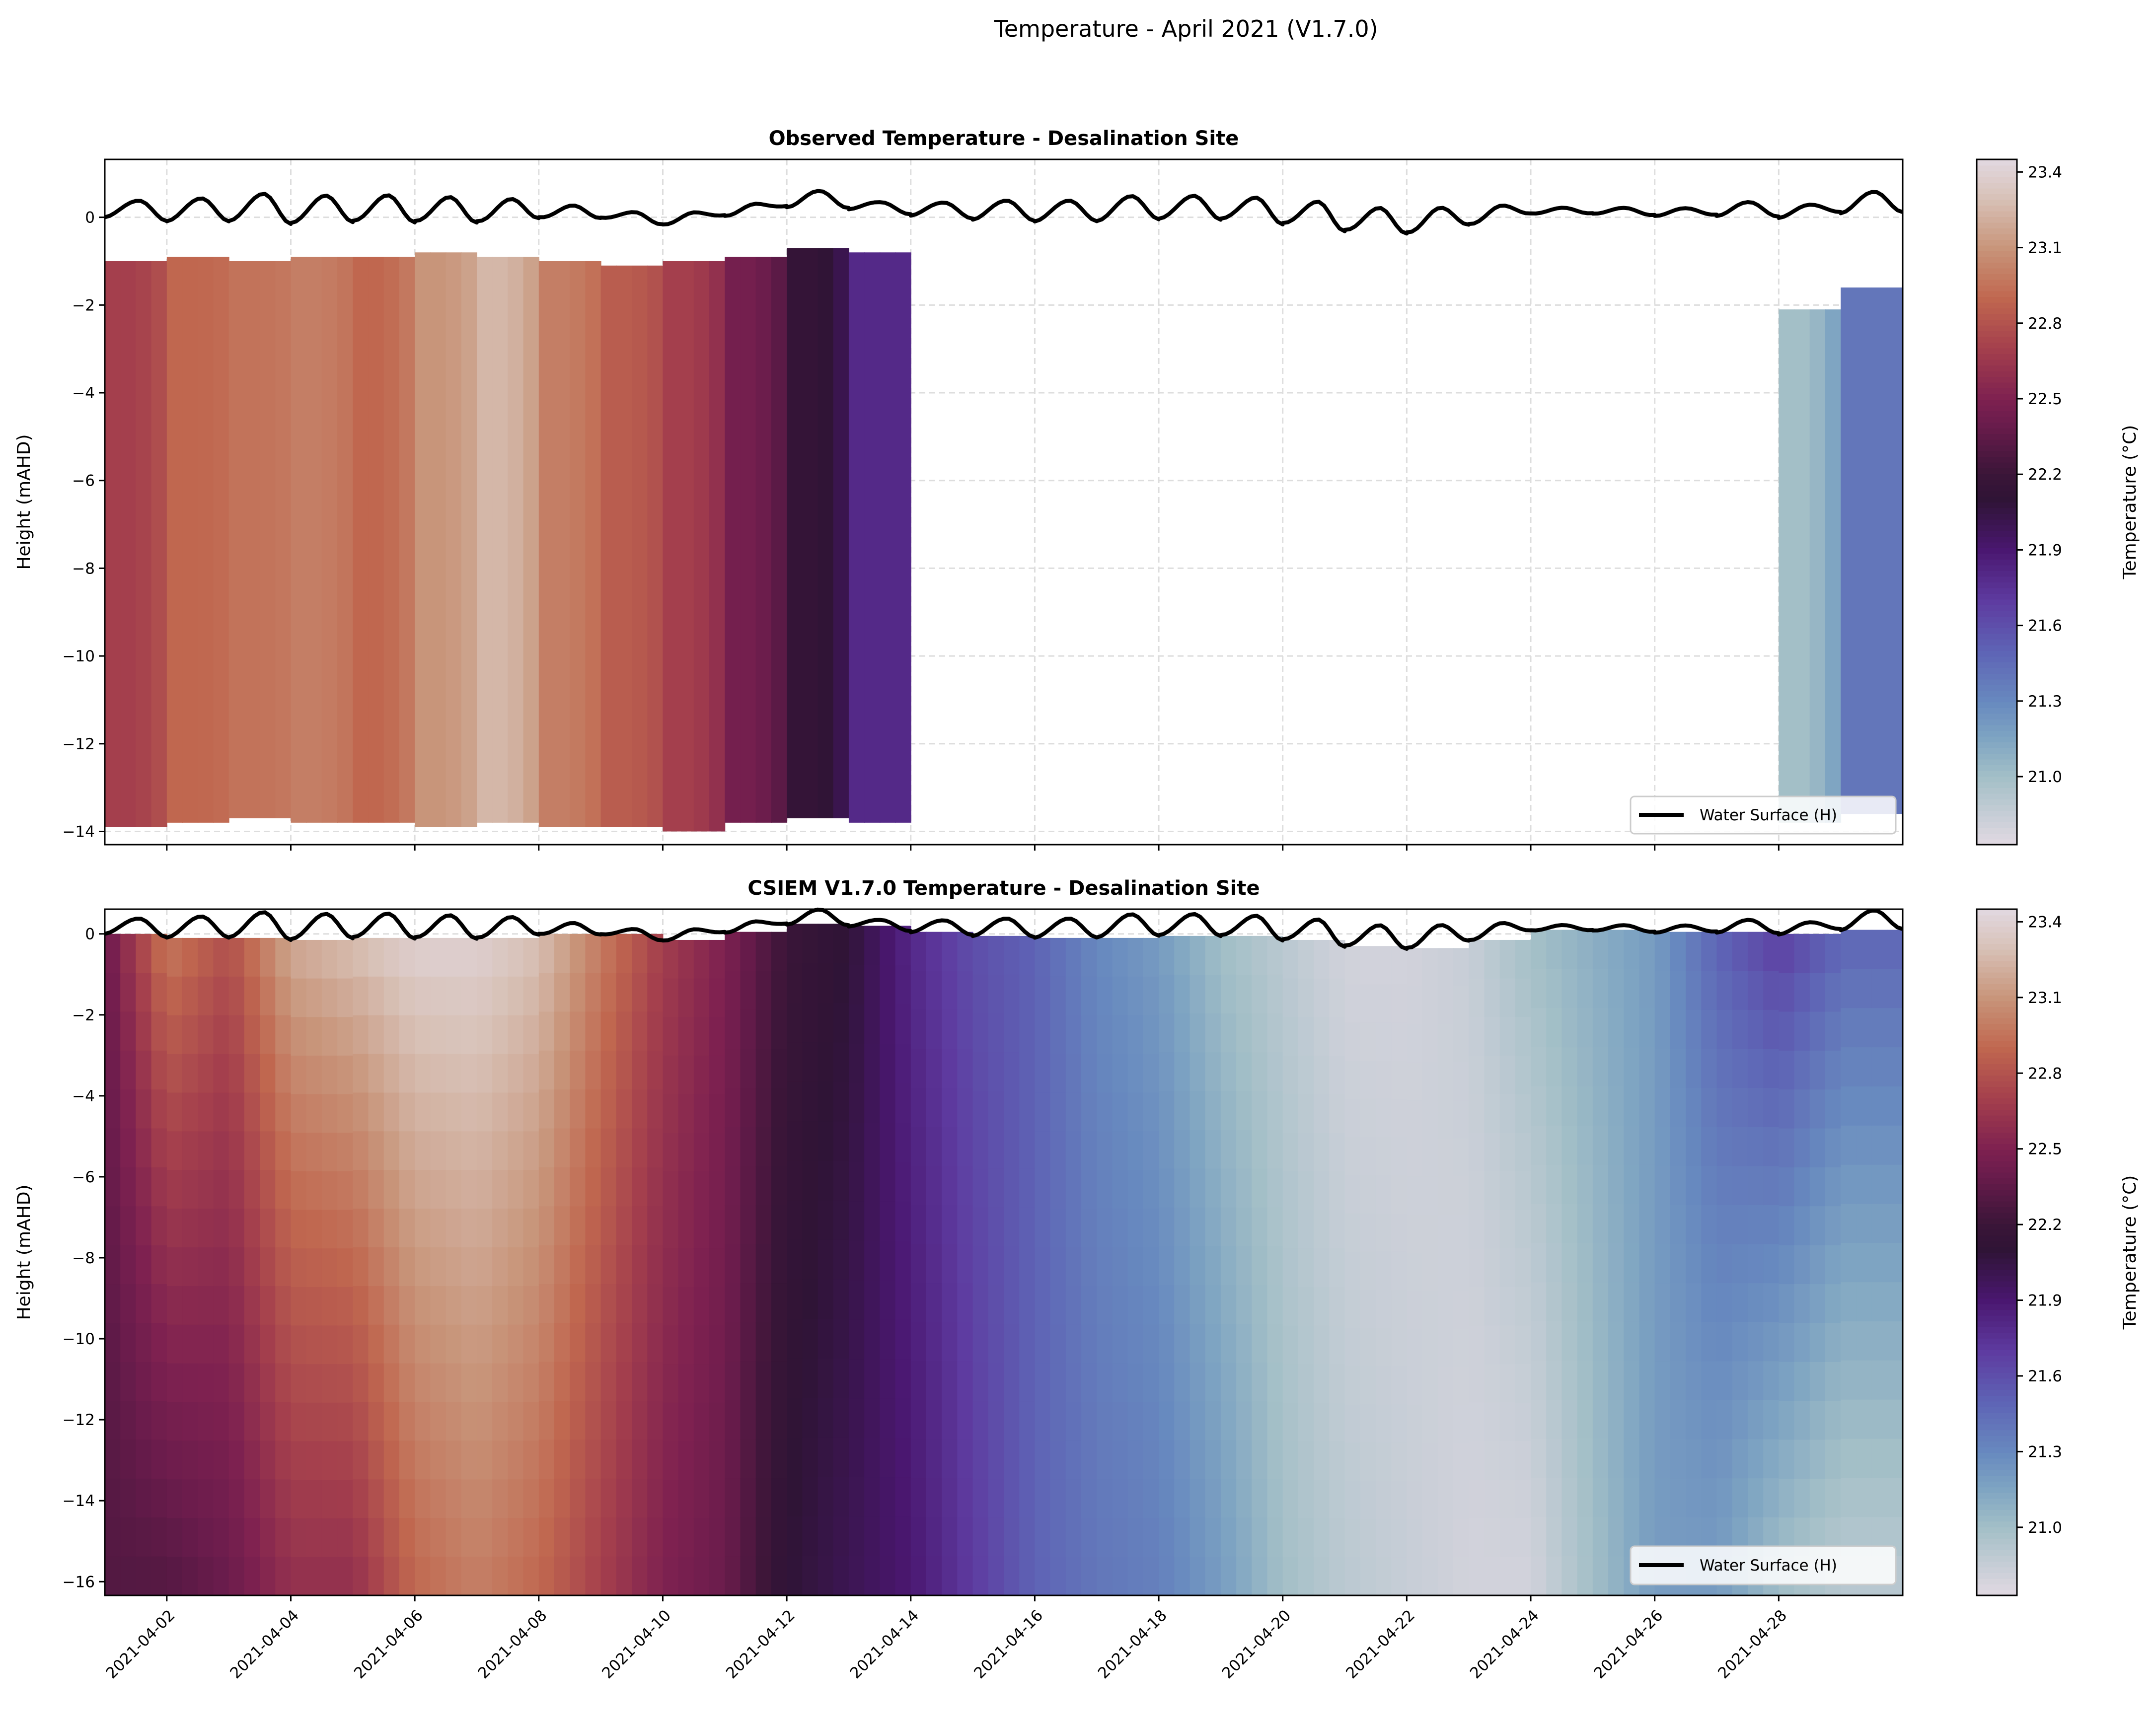  I want to click on colorbar-tick-label: 21.6, so click(2045, 1376).